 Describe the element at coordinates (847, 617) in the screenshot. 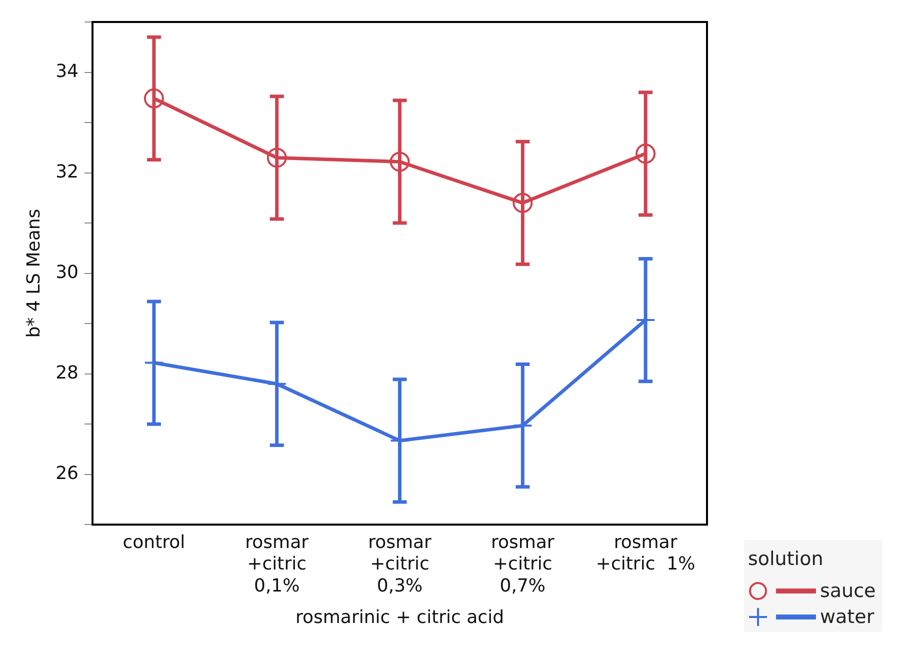

I see `legend-label: water` at that location.